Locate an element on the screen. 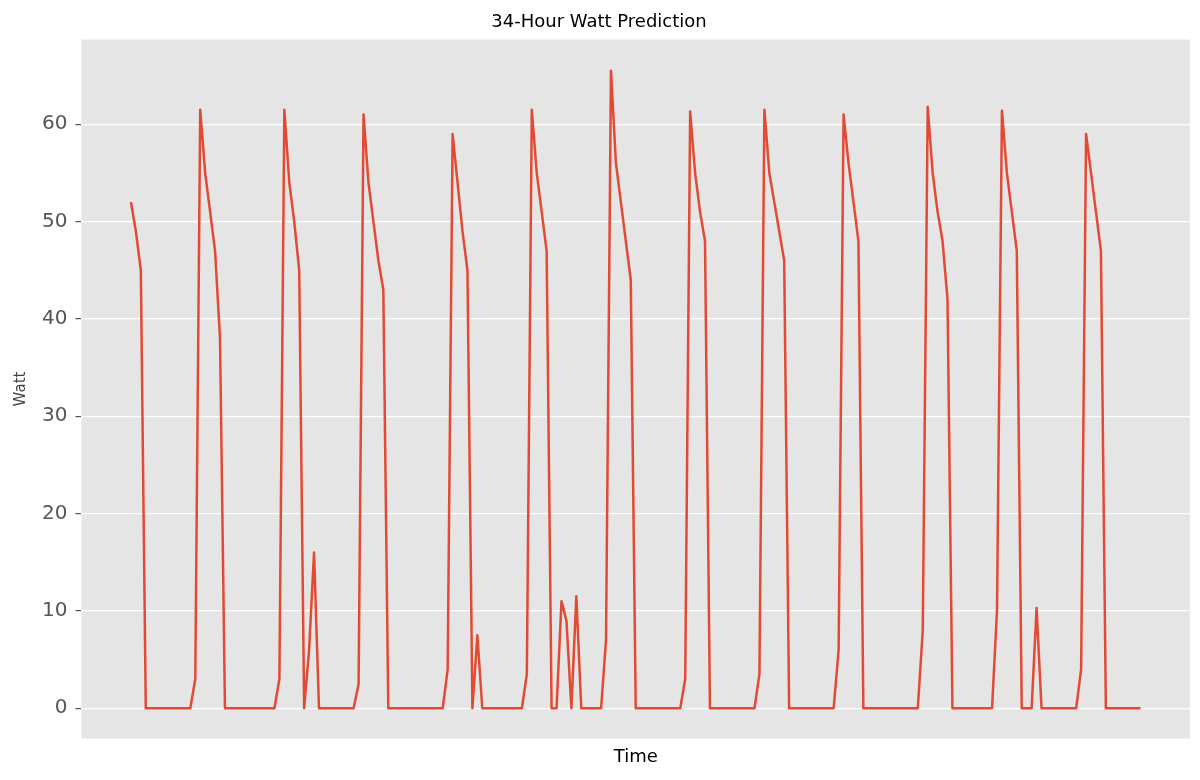 The image size is (1200, 780). y-axis-title: Watt is located at coordinates (19, 389).